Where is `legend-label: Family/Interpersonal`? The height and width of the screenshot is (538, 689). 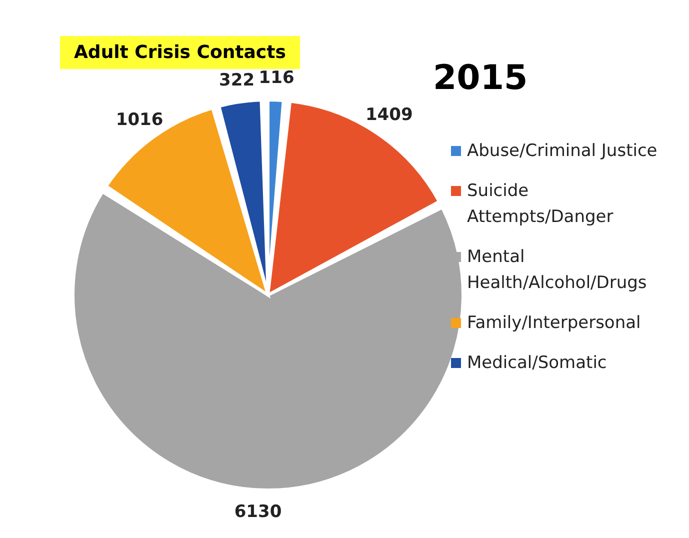
legend-label: Family/Interpersonal is located at coordinates (554, 323).